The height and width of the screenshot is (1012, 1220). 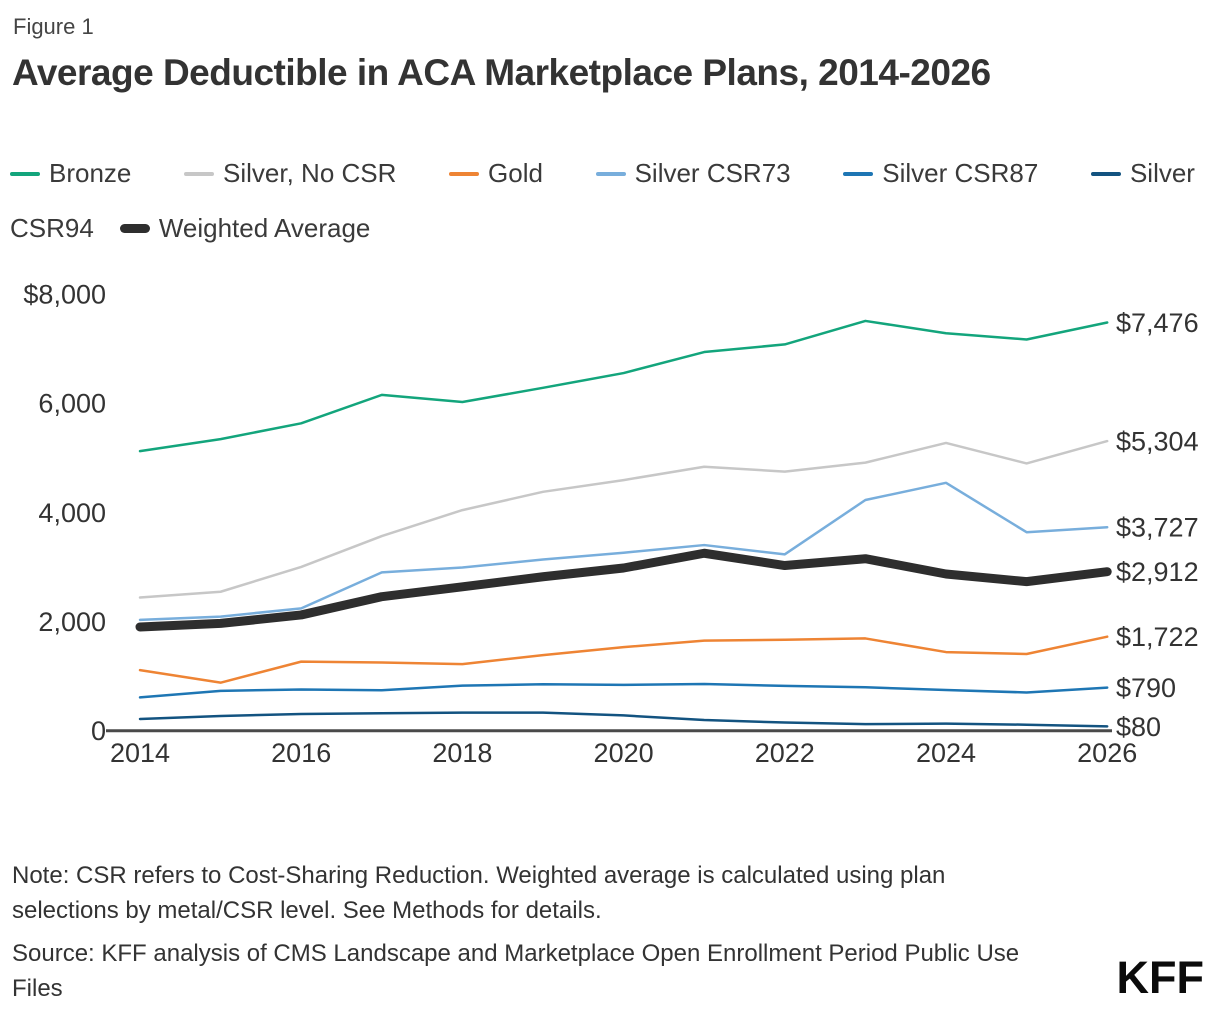 I want to click on series-line-silver-csr73, so click(x=623, y=551).